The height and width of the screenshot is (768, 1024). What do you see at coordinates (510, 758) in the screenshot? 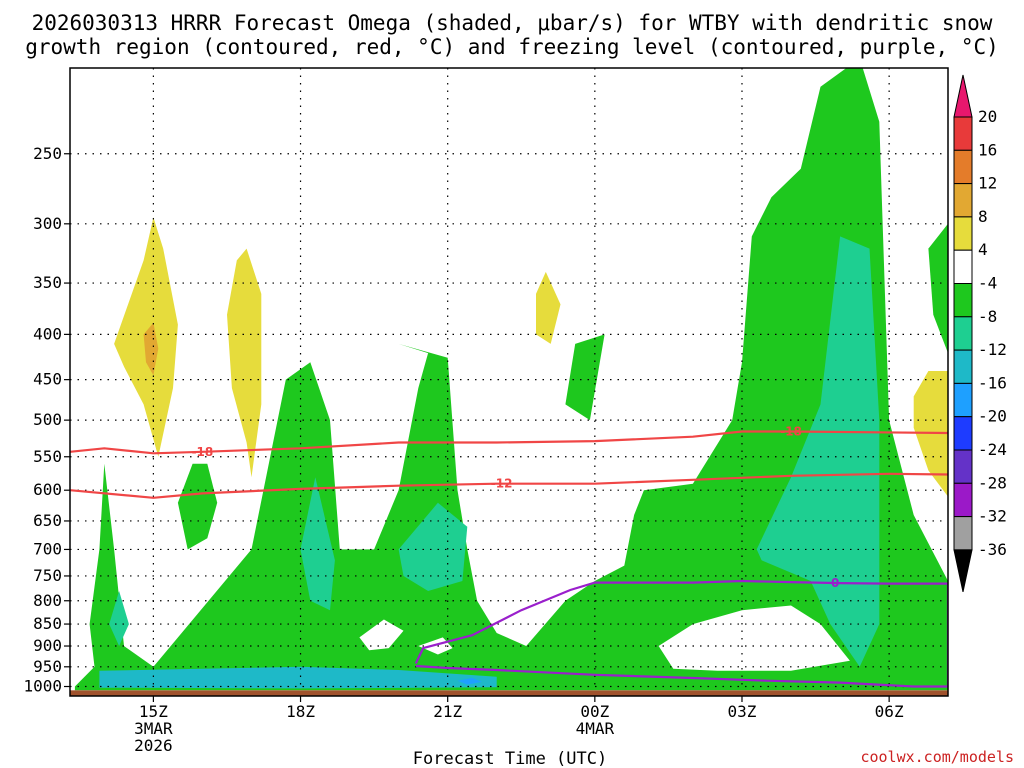
I see `x-axis-label: Forecast Time (UTC)` at bounding box center [510, 758].